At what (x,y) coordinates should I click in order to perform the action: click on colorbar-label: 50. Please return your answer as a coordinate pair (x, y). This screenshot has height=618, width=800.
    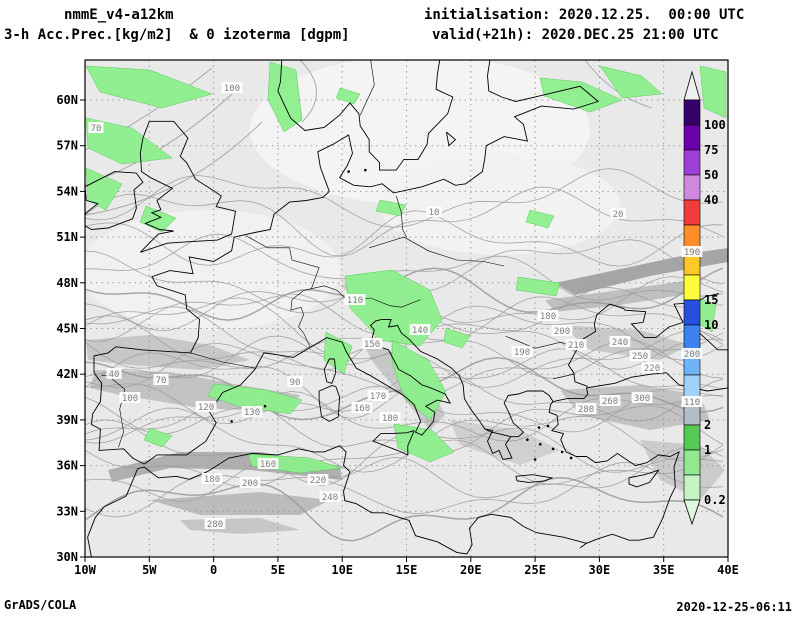
    Looking at the image, I should click on (711, 175).